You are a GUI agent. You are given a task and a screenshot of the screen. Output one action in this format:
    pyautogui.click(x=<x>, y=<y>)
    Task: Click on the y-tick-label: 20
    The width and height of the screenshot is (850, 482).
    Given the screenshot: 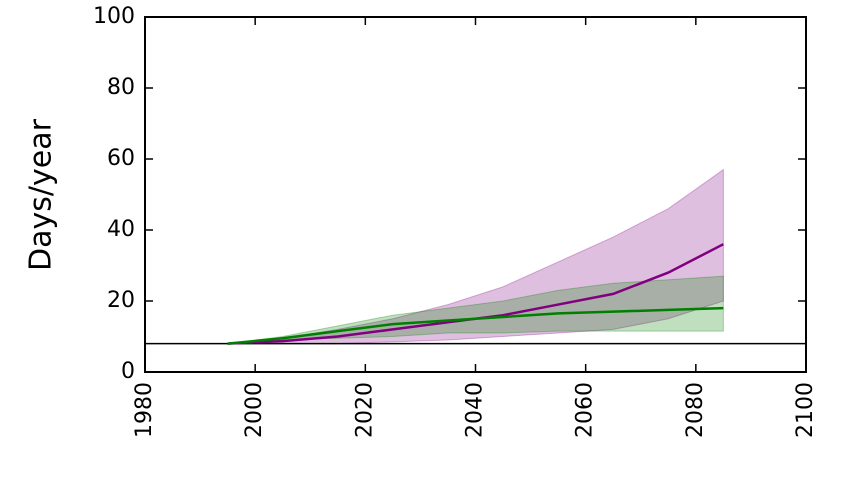 What is the action you would take?
    pyautogui.click(x=121, y=300)
    